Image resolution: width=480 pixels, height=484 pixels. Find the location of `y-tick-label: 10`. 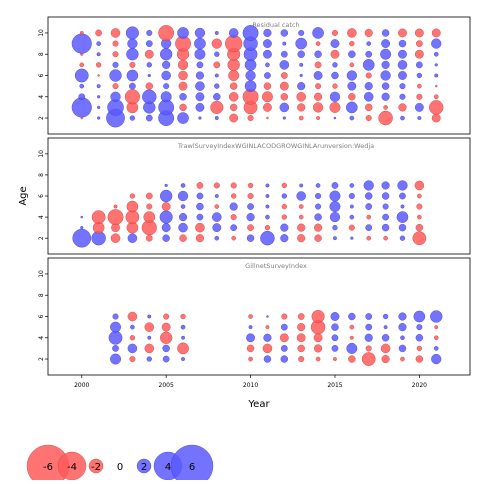

y-tick-label: 10 is located at coordinates (41, 33).